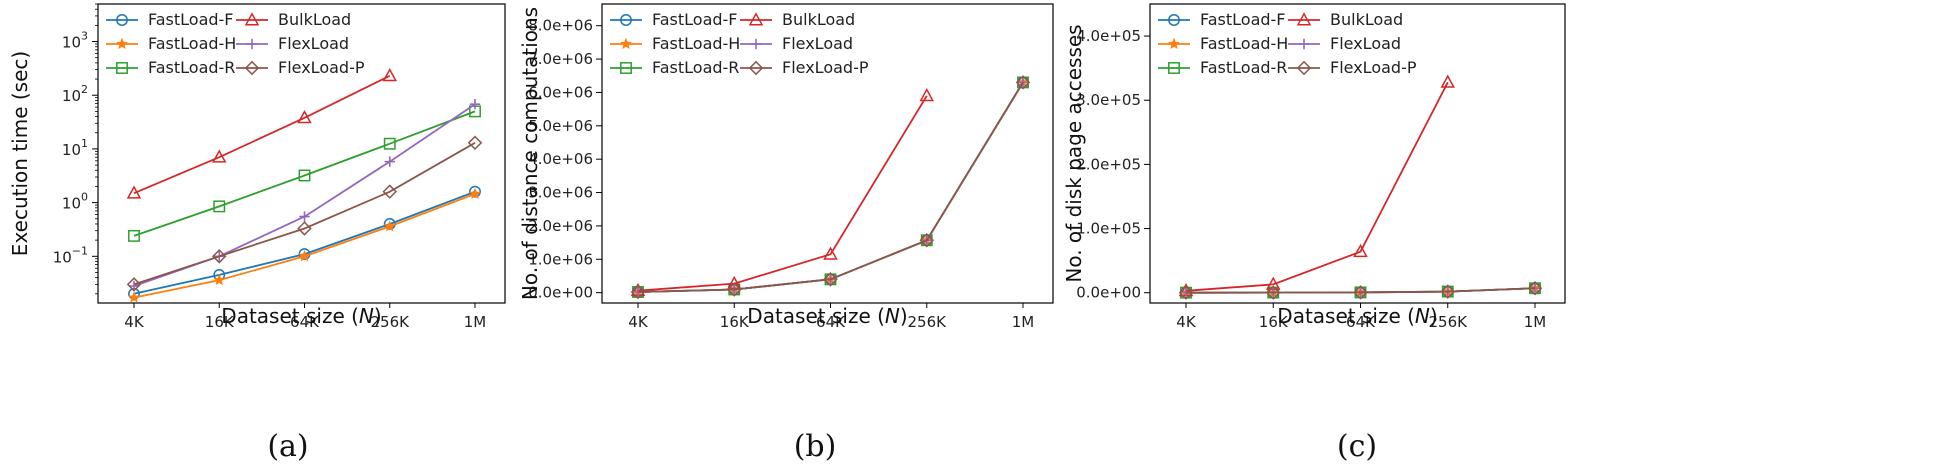 The image size is (1938, 472). I want to click on series-fastload-f, so click(304, 242).